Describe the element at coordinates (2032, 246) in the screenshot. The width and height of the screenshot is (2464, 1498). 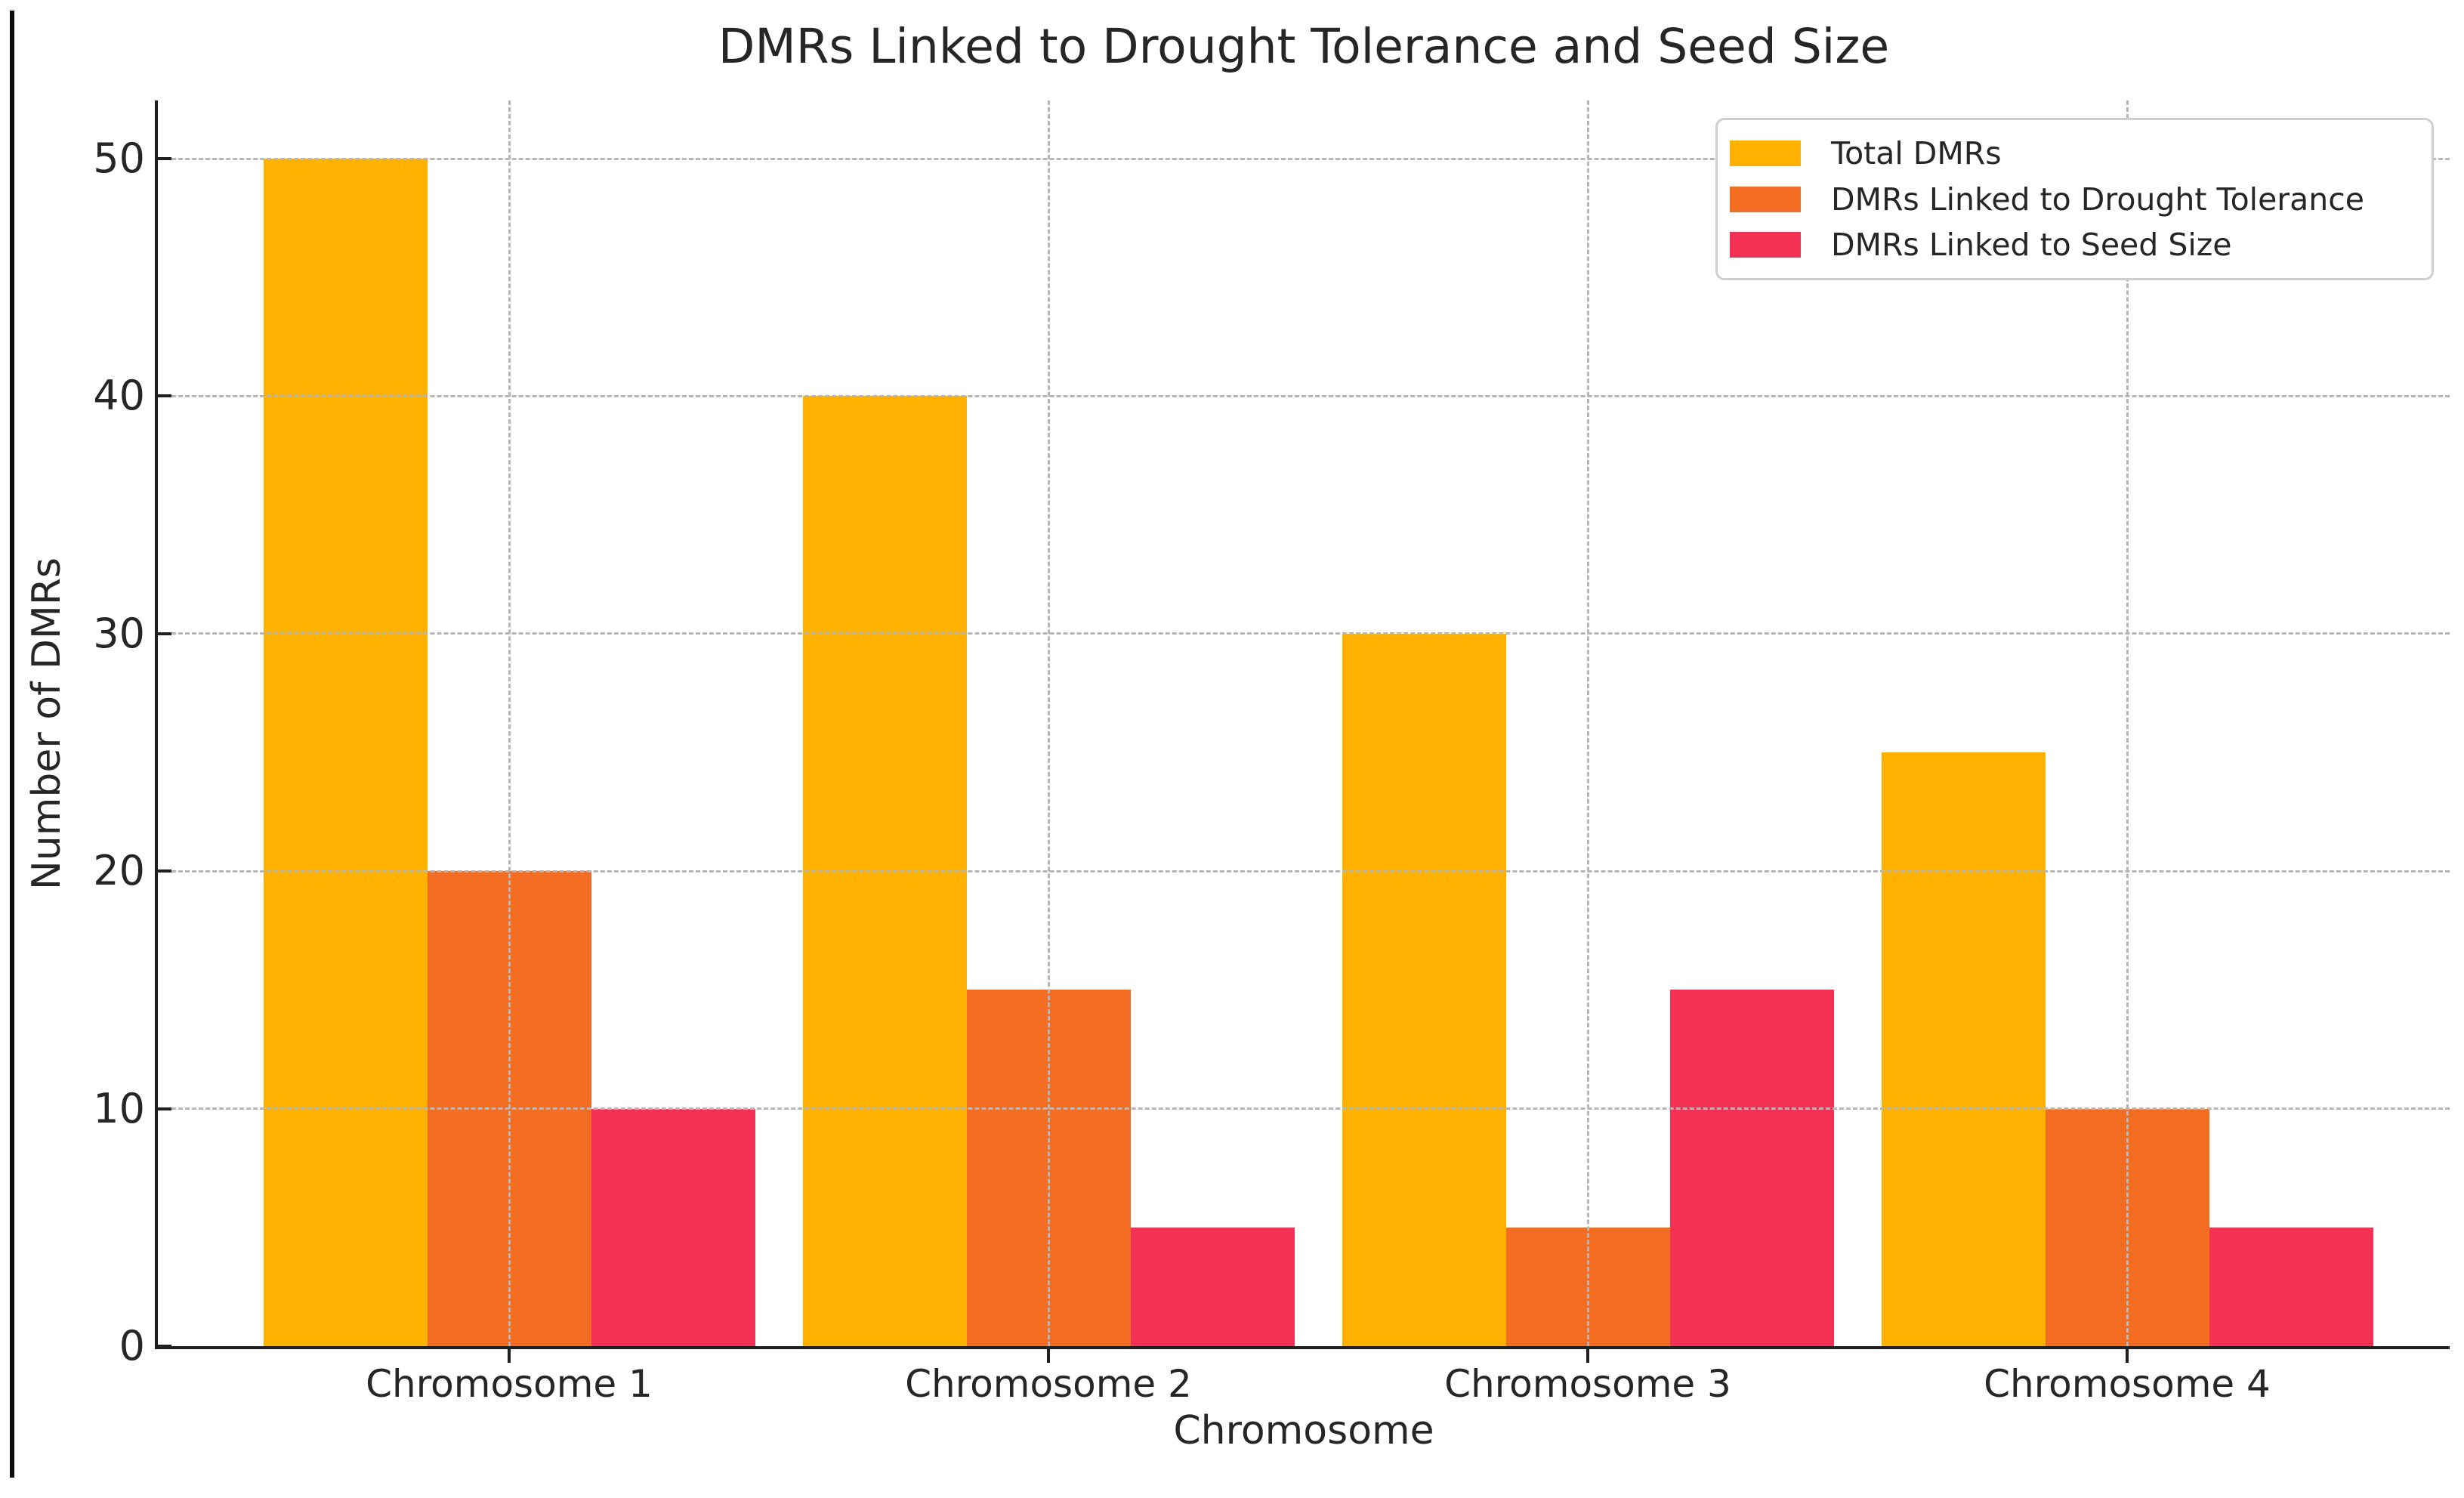
I see `legend-label: DMRs Linked to Seed Size` at that location.